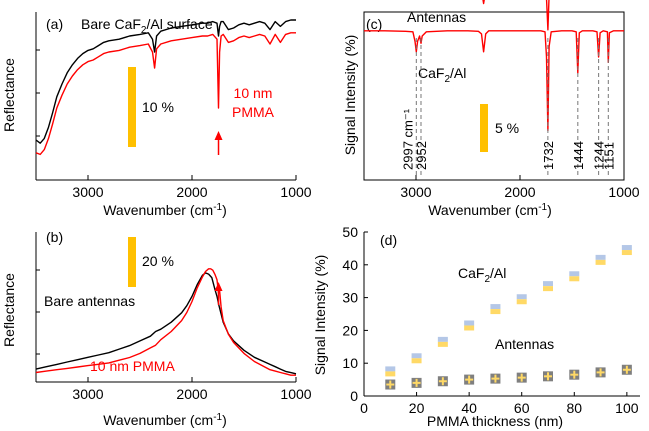 The height and width of the screenshot is (431, 649). What do you see at coordinates (490, 210) in the screenshot?
I see `panel-c-xlabel: Wavenumber (cm-1)` at bounding box center [490, 210].